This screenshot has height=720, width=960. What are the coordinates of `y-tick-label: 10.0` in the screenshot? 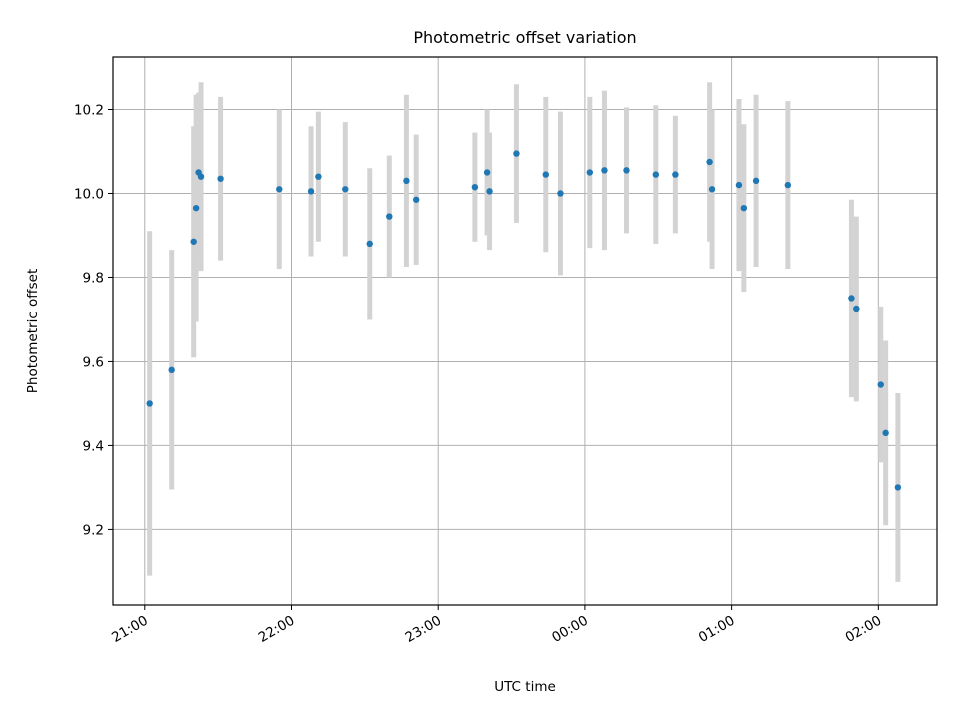 It's located at (89, 194).